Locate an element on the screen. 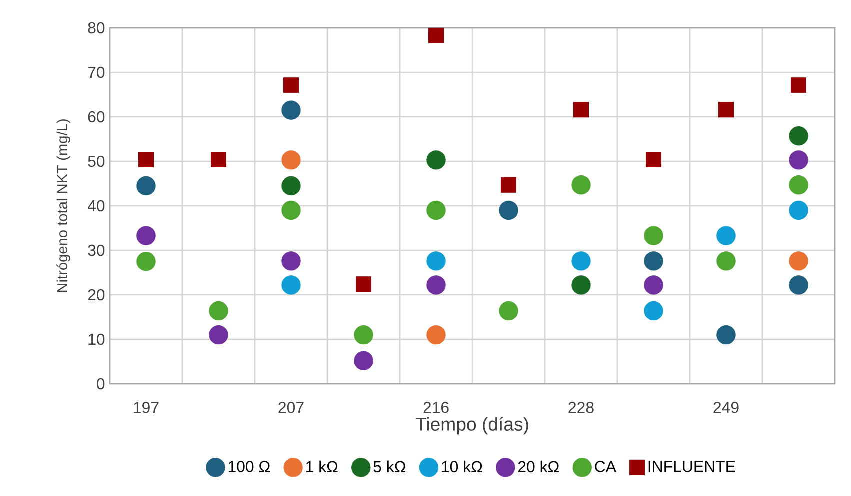  y-tick-label: 0 is located at coordinates (101, 384).